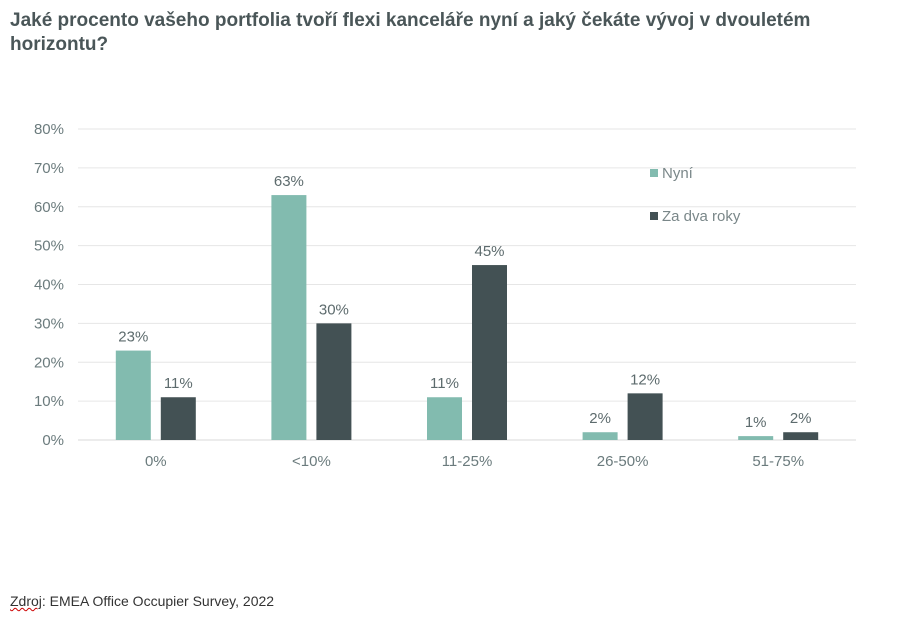 The height and width of the screenshot is (620, 904). What do you see at coordinates (49, 401) in the screenshot?
I see `y-tick-label: 10%` at bounding box center [49, 401].